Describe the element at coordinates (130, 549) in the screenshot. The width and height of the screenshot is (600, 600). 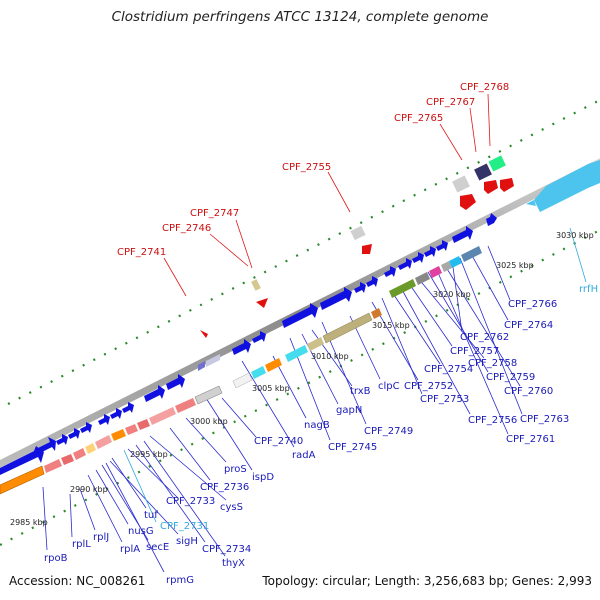
I see `label-rplA: rplA` at that location.